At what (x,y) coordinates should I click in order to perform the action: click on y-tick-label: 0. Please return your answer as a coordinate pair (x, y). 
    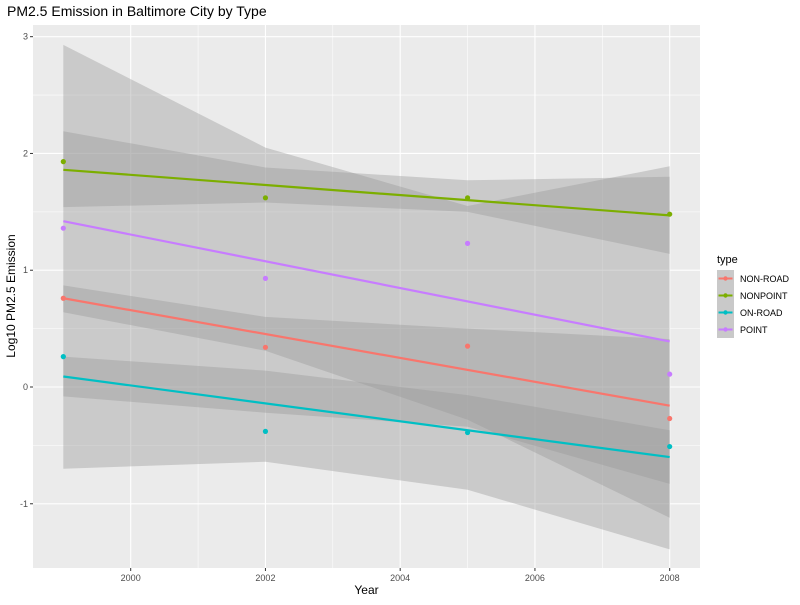
    Looking at the image, I should click on (25, 387).